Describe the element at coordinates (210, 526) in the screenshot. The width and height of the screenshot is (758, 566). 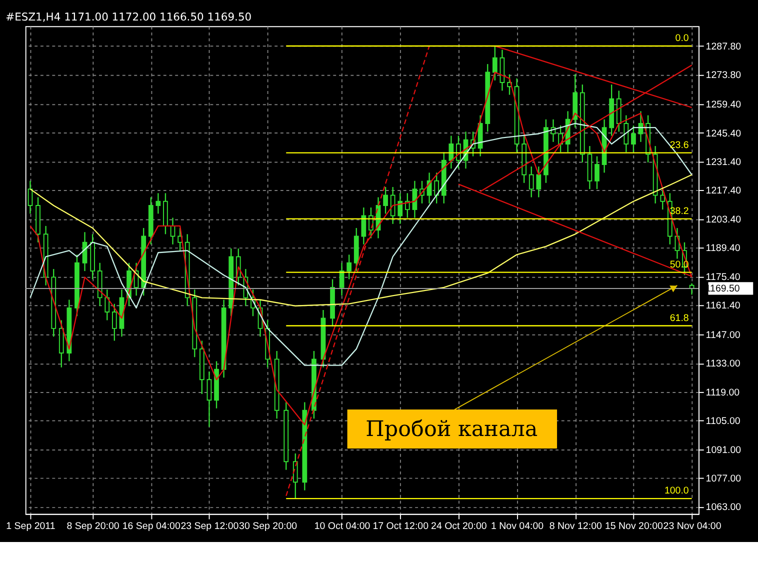
I see `x-tick-label: 23 Sep 12:00` at that location.